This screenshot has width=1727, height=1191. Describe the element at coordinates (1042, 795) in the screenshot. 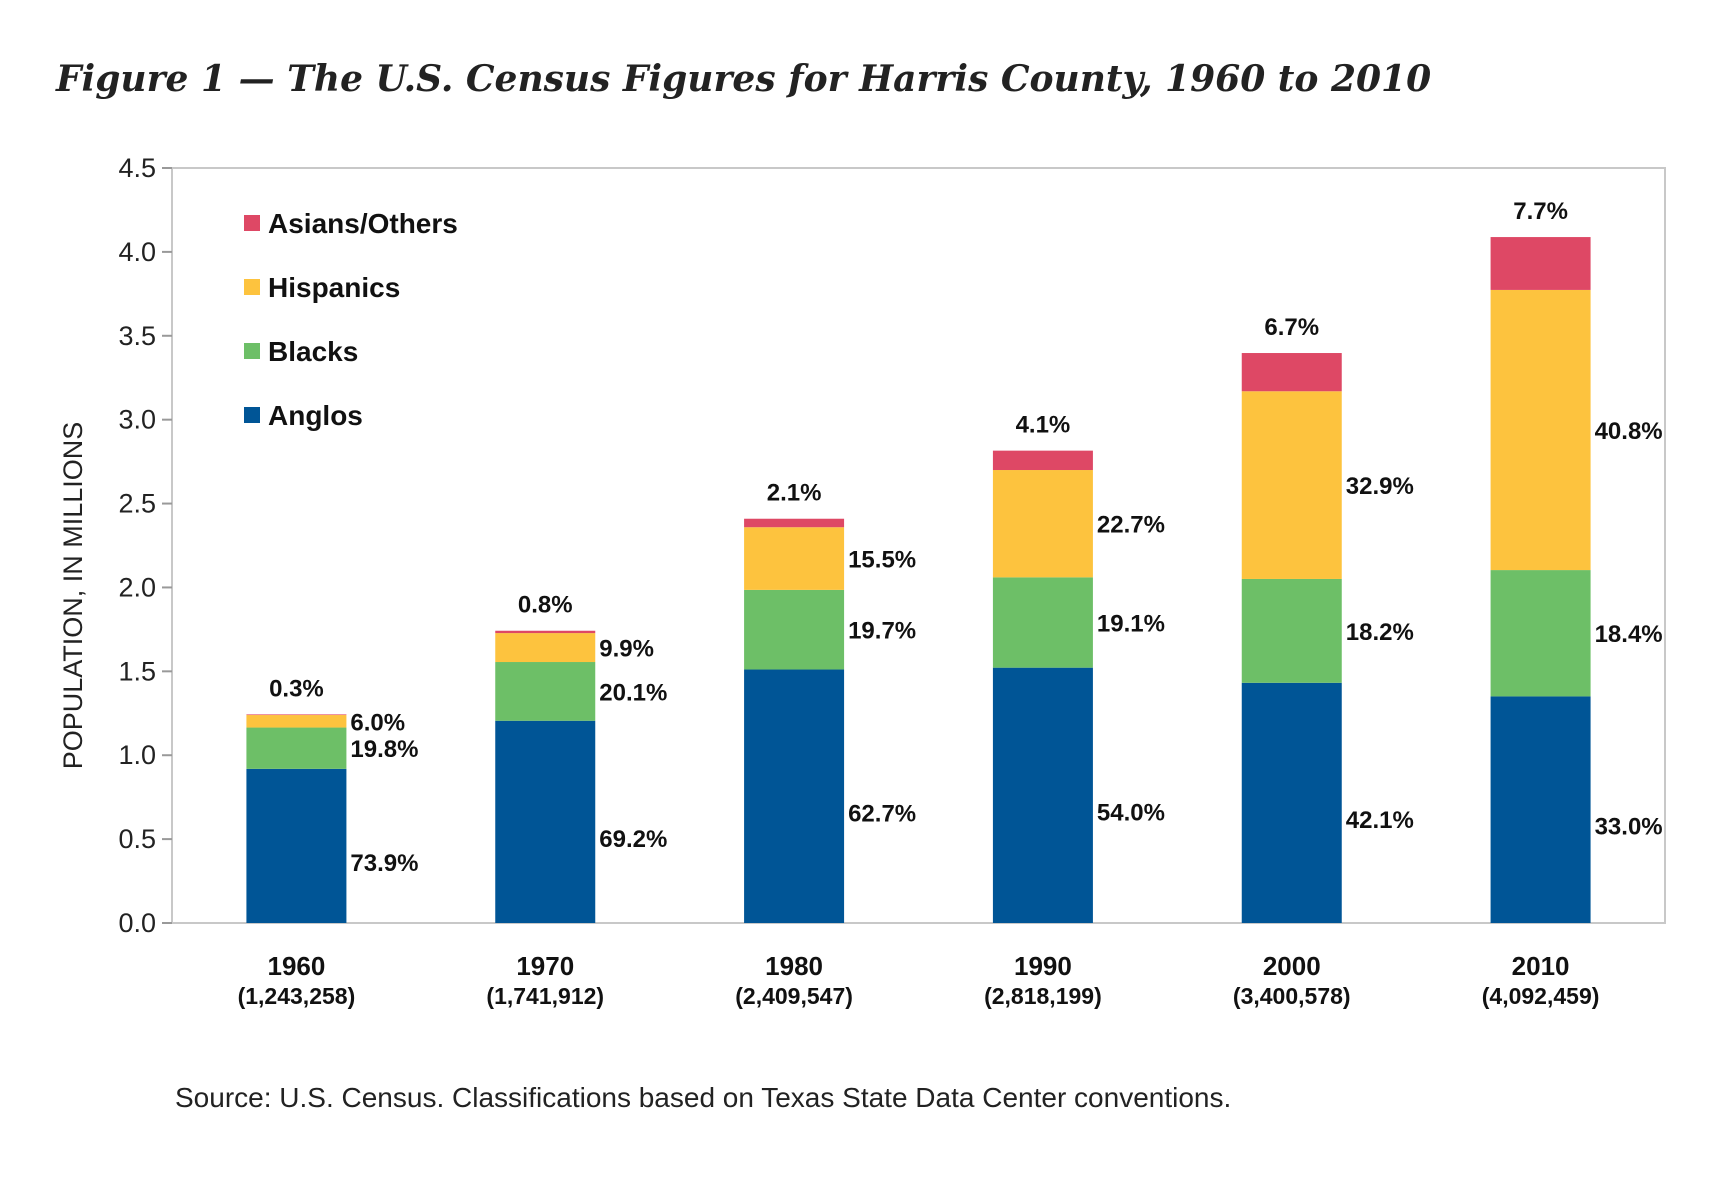

I see `bar-segment-anglos-1990` at that location.